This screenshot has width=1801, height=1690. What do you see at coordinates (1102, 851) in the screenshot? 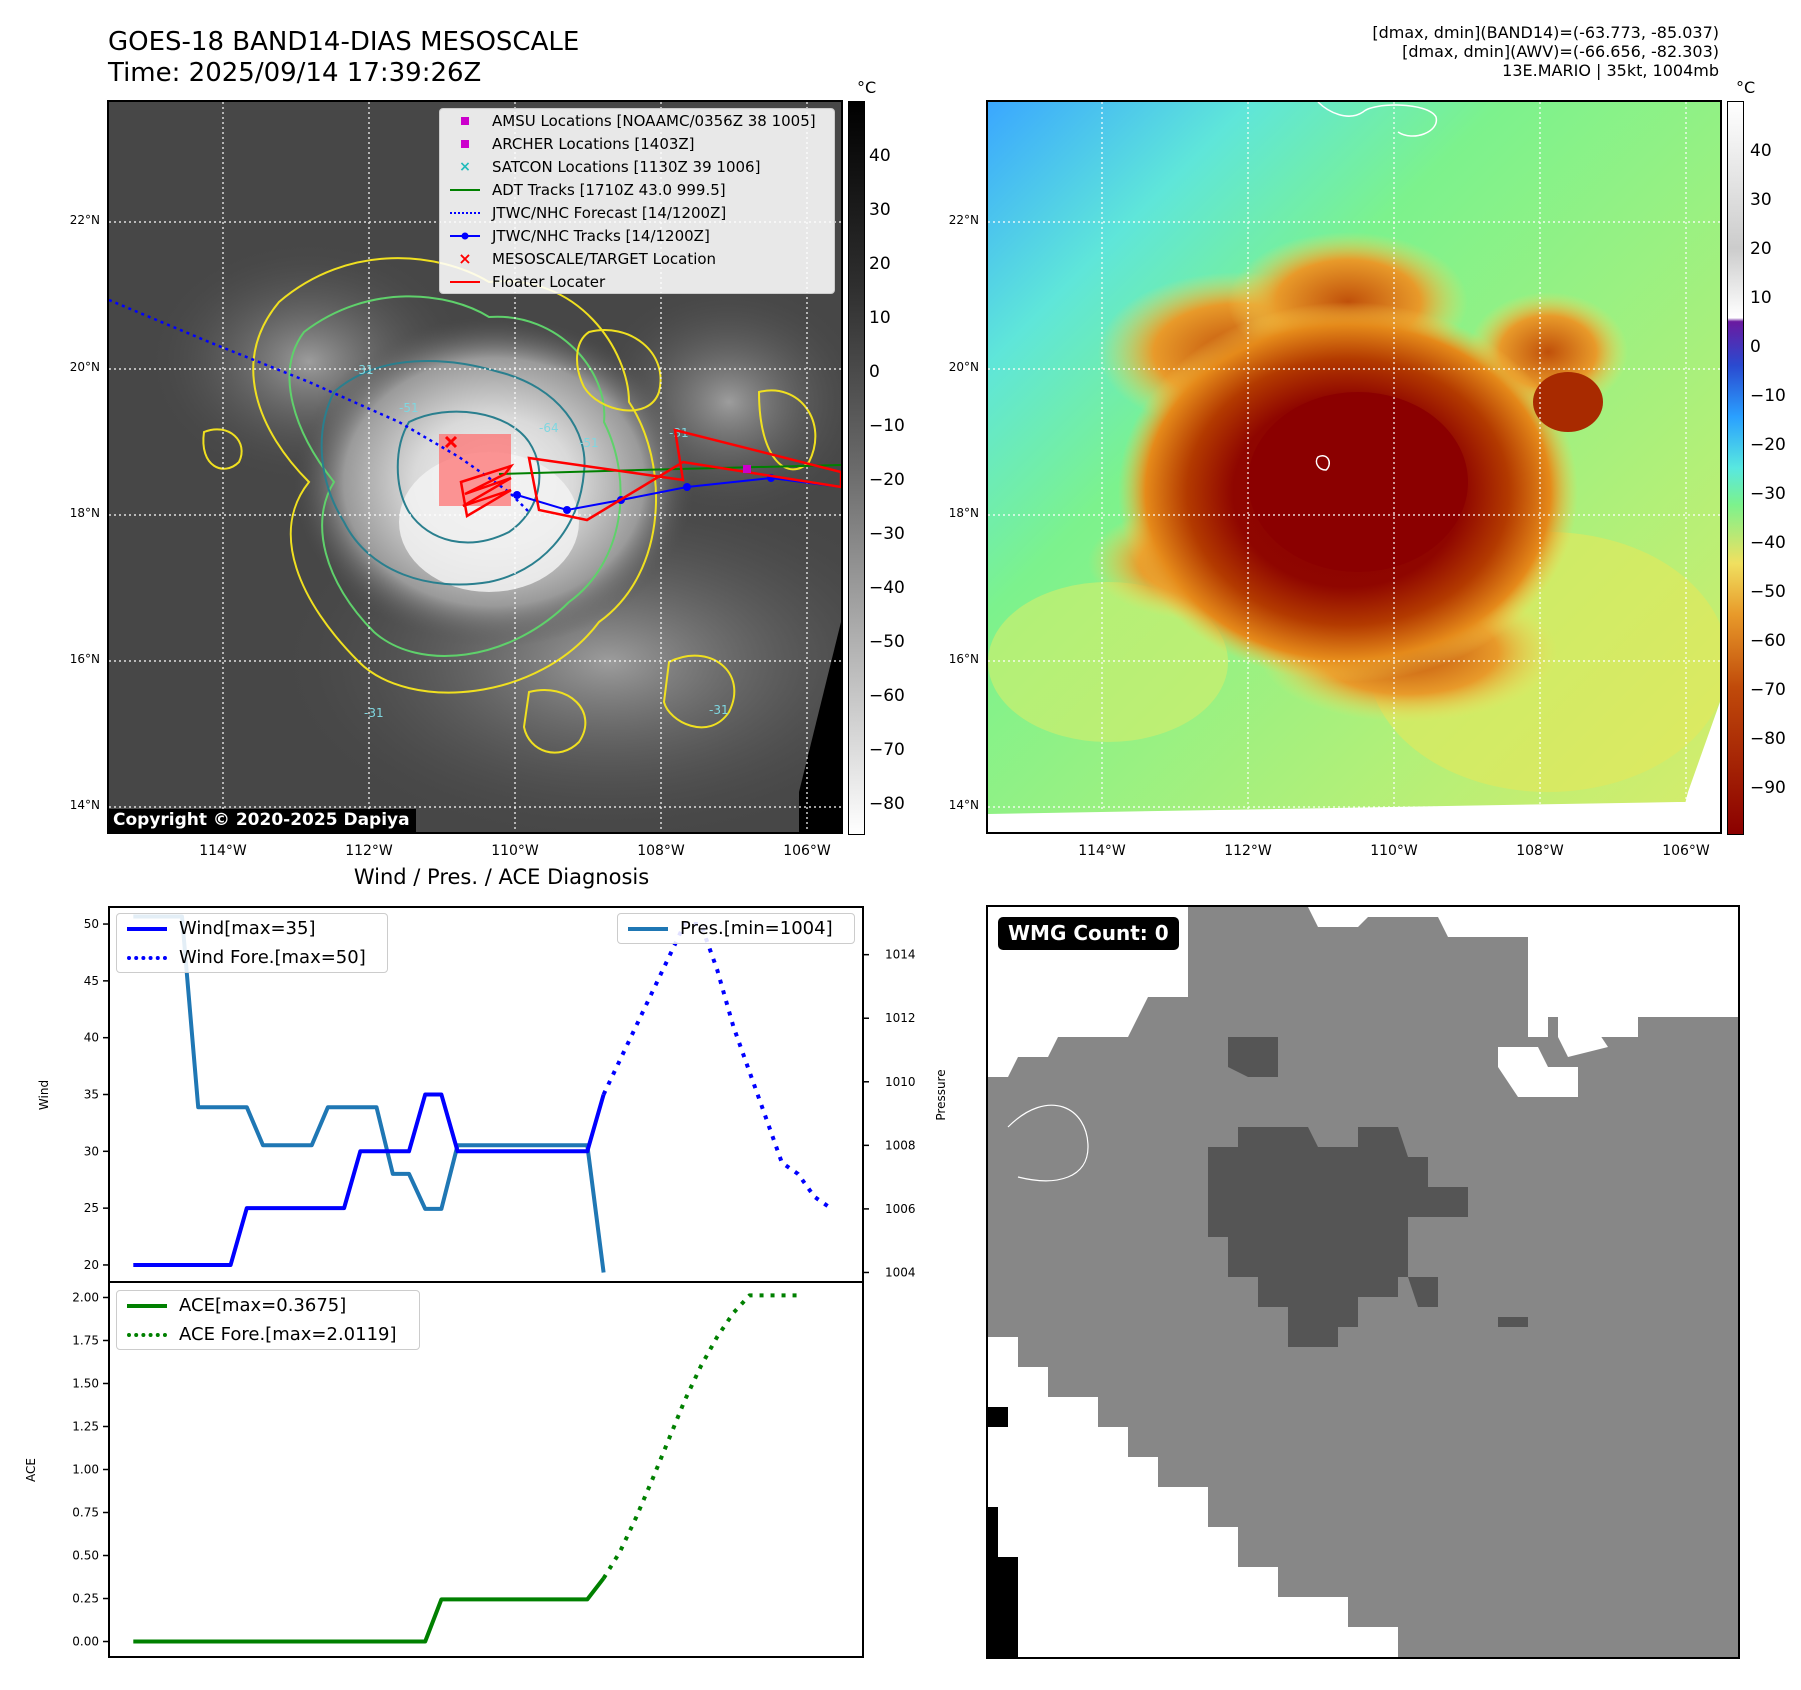
I see `lon-label: 114°W` at bounding box center [1102, 851].